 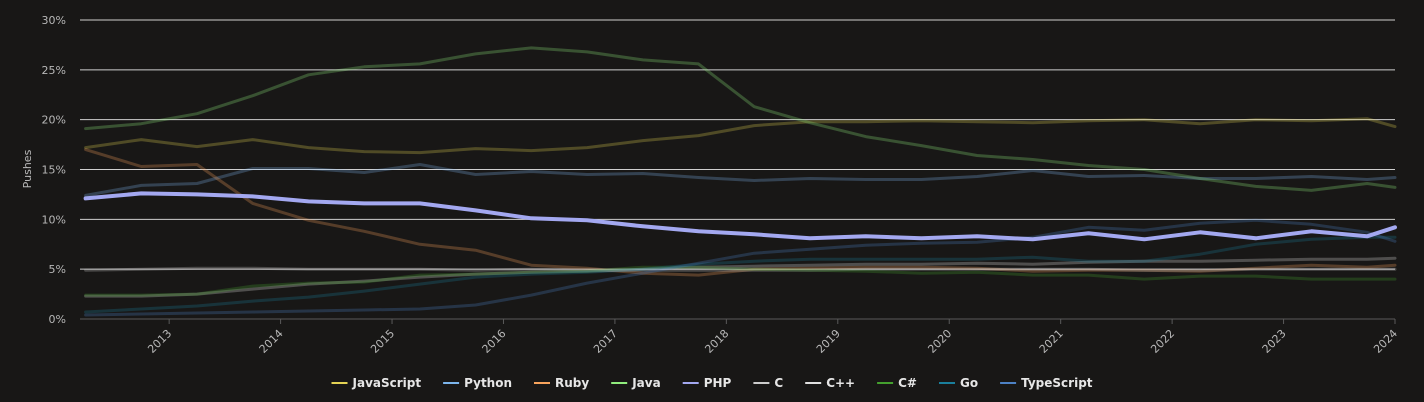 I want to click on x-tick-label: 2021, so click(x=1051, y=341).